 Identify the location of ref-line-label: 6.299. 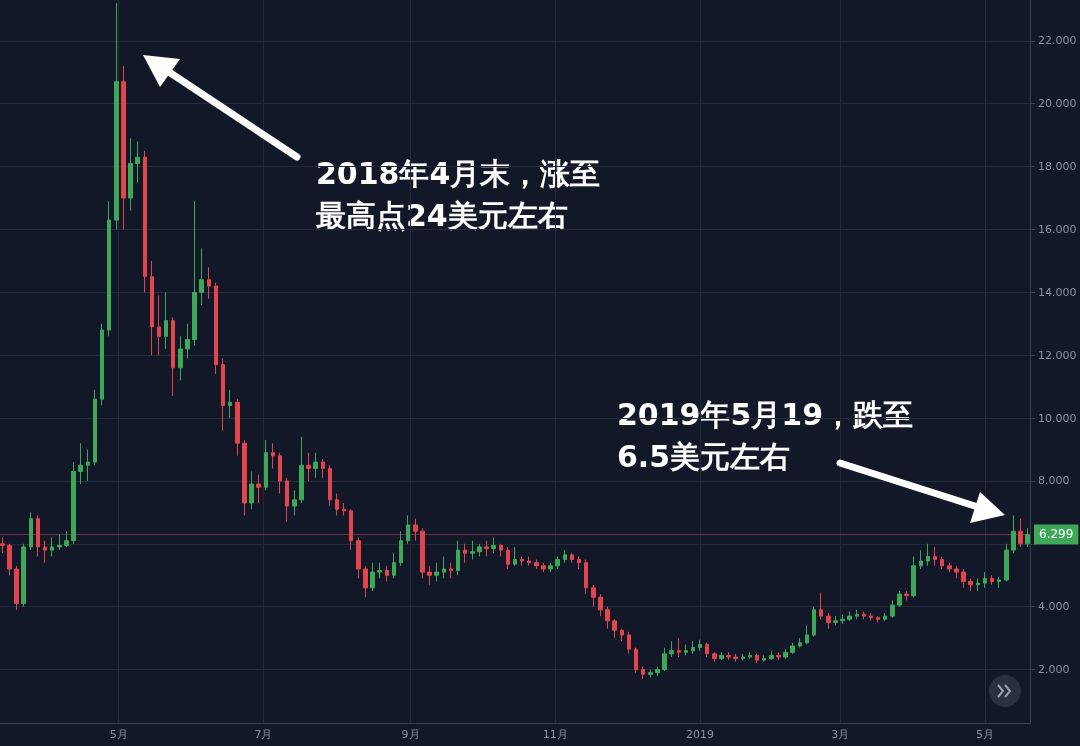
(1056, 534).